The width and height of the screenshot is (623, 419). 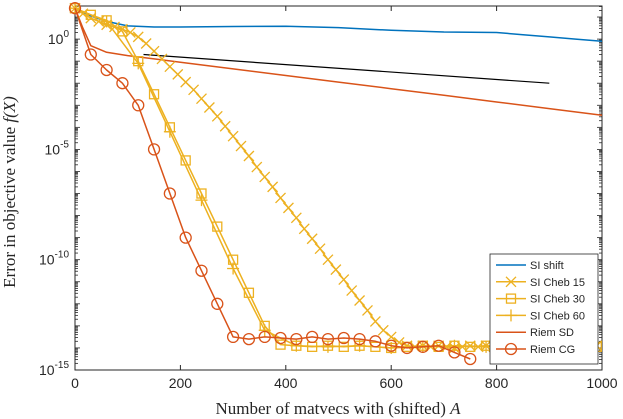 What do you see at coordinates (54, 369) in the screenshot?
I see `y-tick-label: 10⁻¹⁵` at bounding box center [54, 369].